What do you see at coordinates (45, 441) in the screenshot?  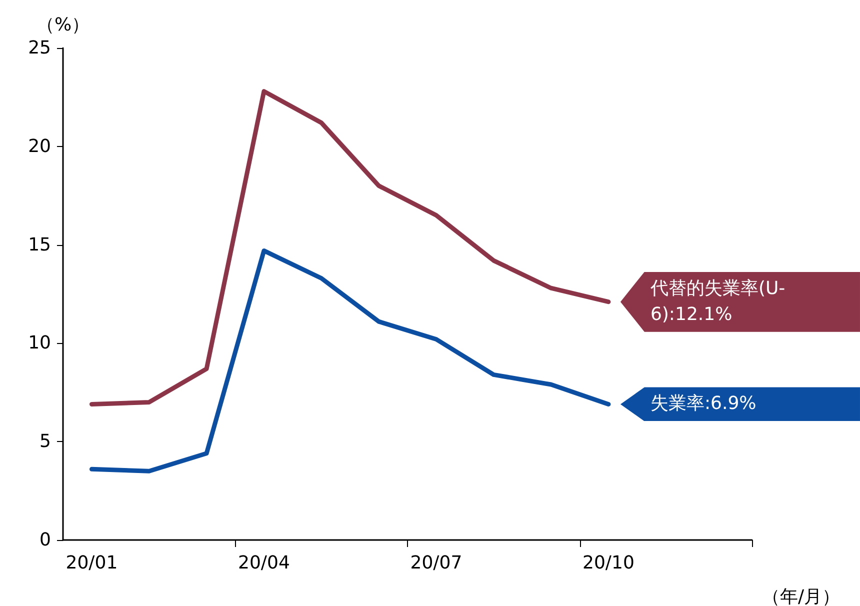 I see `y-tick-label: 5` at bounding box center [45, 441].